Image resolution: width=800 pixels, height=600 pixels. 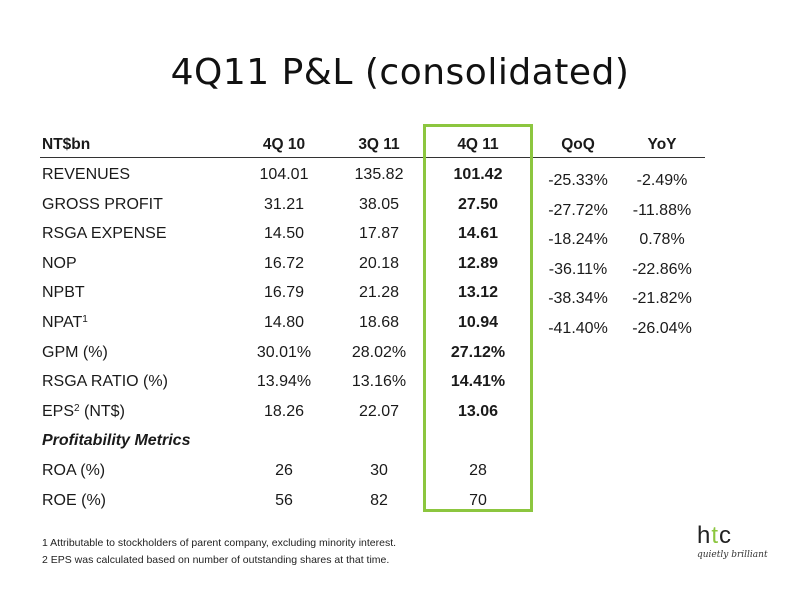 I want to click on cell-v2: 28.02%, so click(x=379, y=352).